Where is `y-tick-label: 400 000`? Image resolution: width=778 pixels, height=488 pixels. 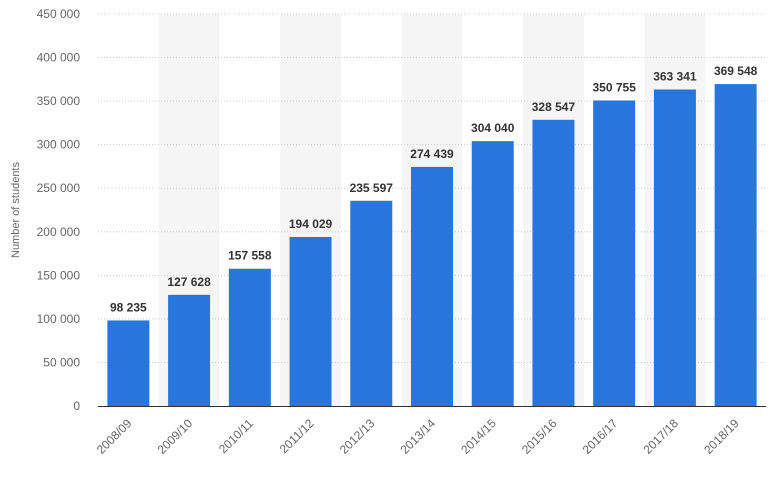 y-tick-label: 400 000 is located at coordinates (59, 58).